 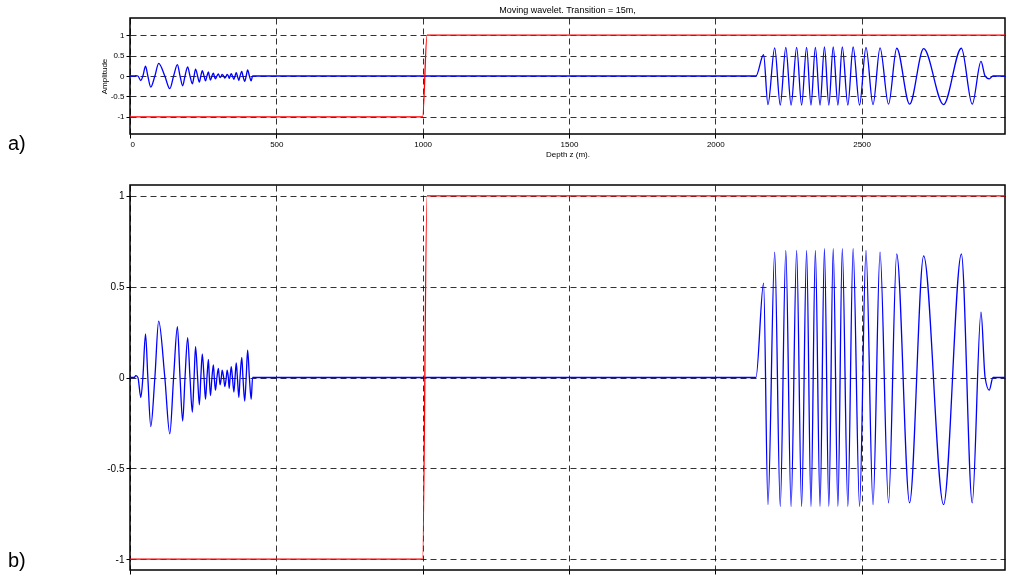 I want to click on x-tick-label: 500, so click(x=277, y=144).